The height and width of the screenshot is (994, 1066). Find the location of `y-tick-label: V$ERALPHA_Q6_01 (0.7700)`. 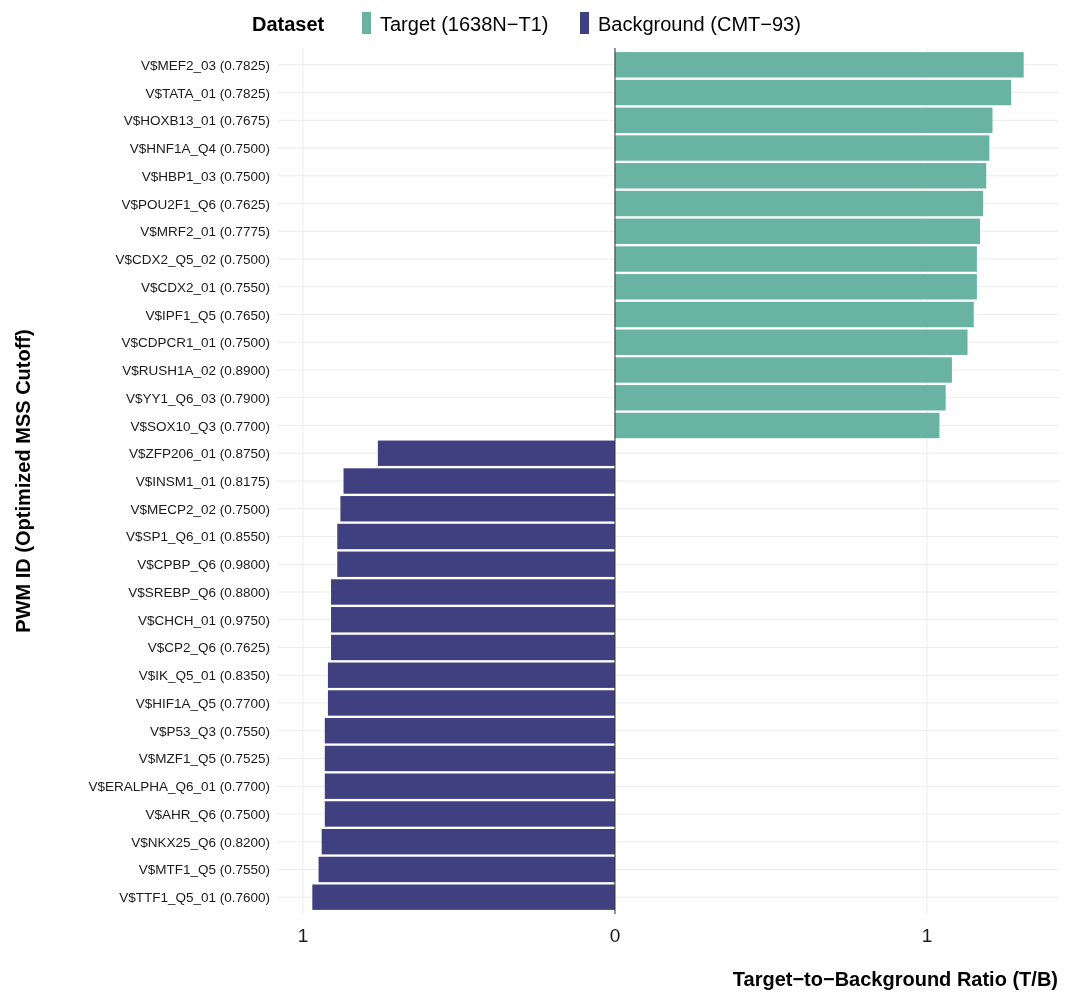

y-tick-label: V$ERALPHA_Q6_01 (0.7700) is located at coordinates (179, 787).